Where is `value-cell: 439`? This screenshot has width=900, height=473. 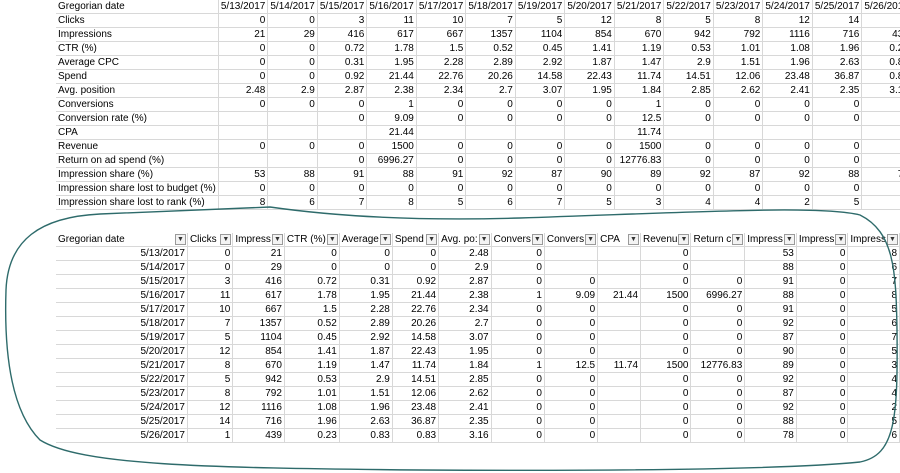 value-cell: 439 is located at coordinates (258, 436).